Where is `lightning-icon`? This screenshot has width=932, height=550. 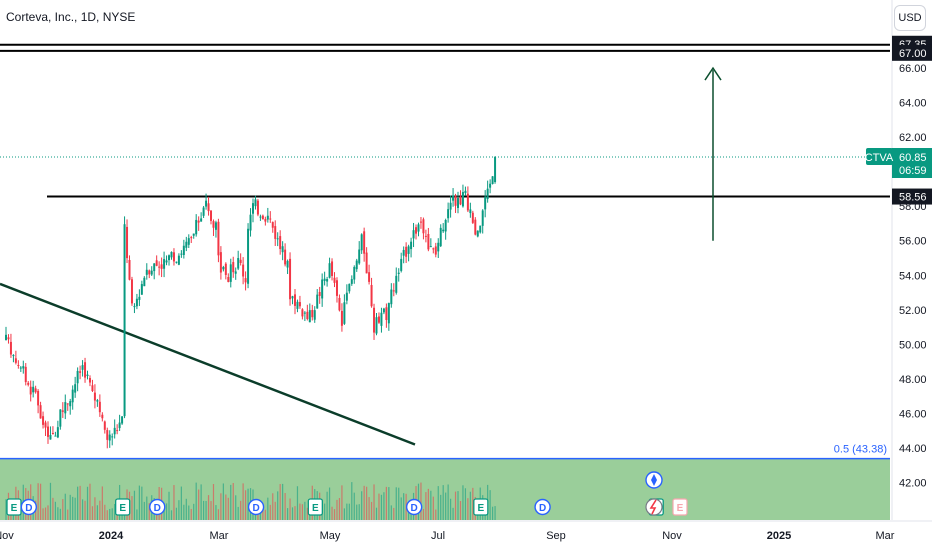
lightning-icon is located at coordinates (653, 507).